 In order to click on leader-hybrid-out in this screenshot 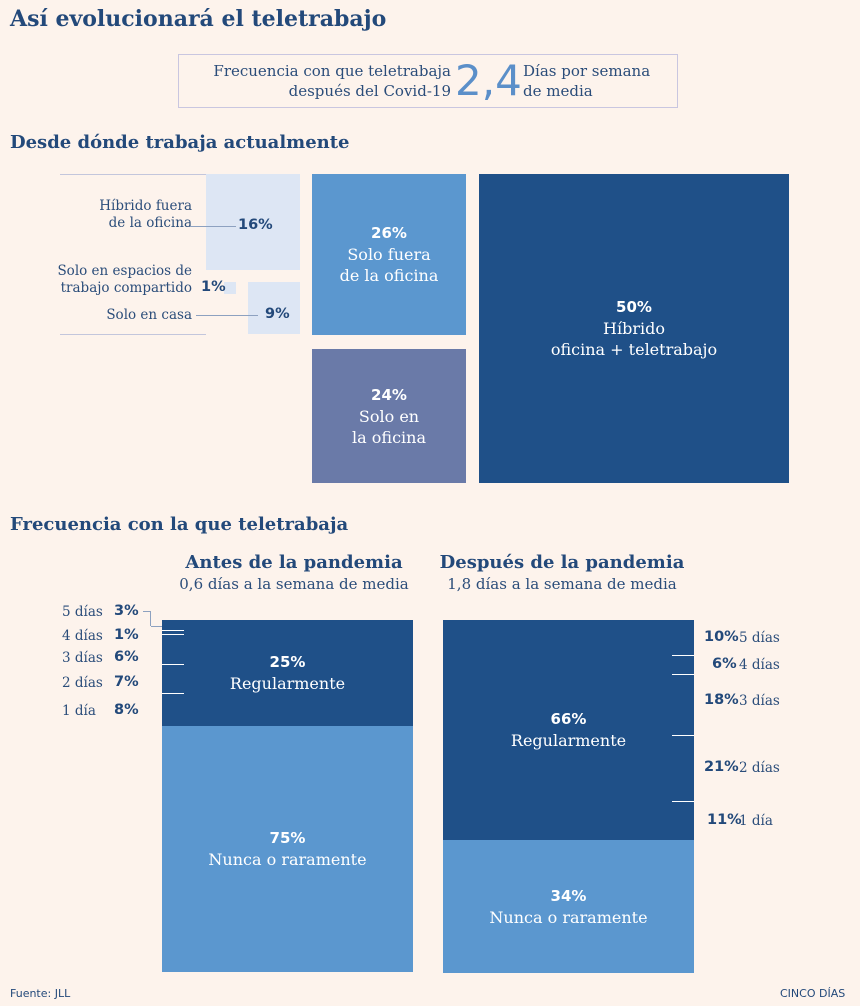, I will do `click(213, 226)`.